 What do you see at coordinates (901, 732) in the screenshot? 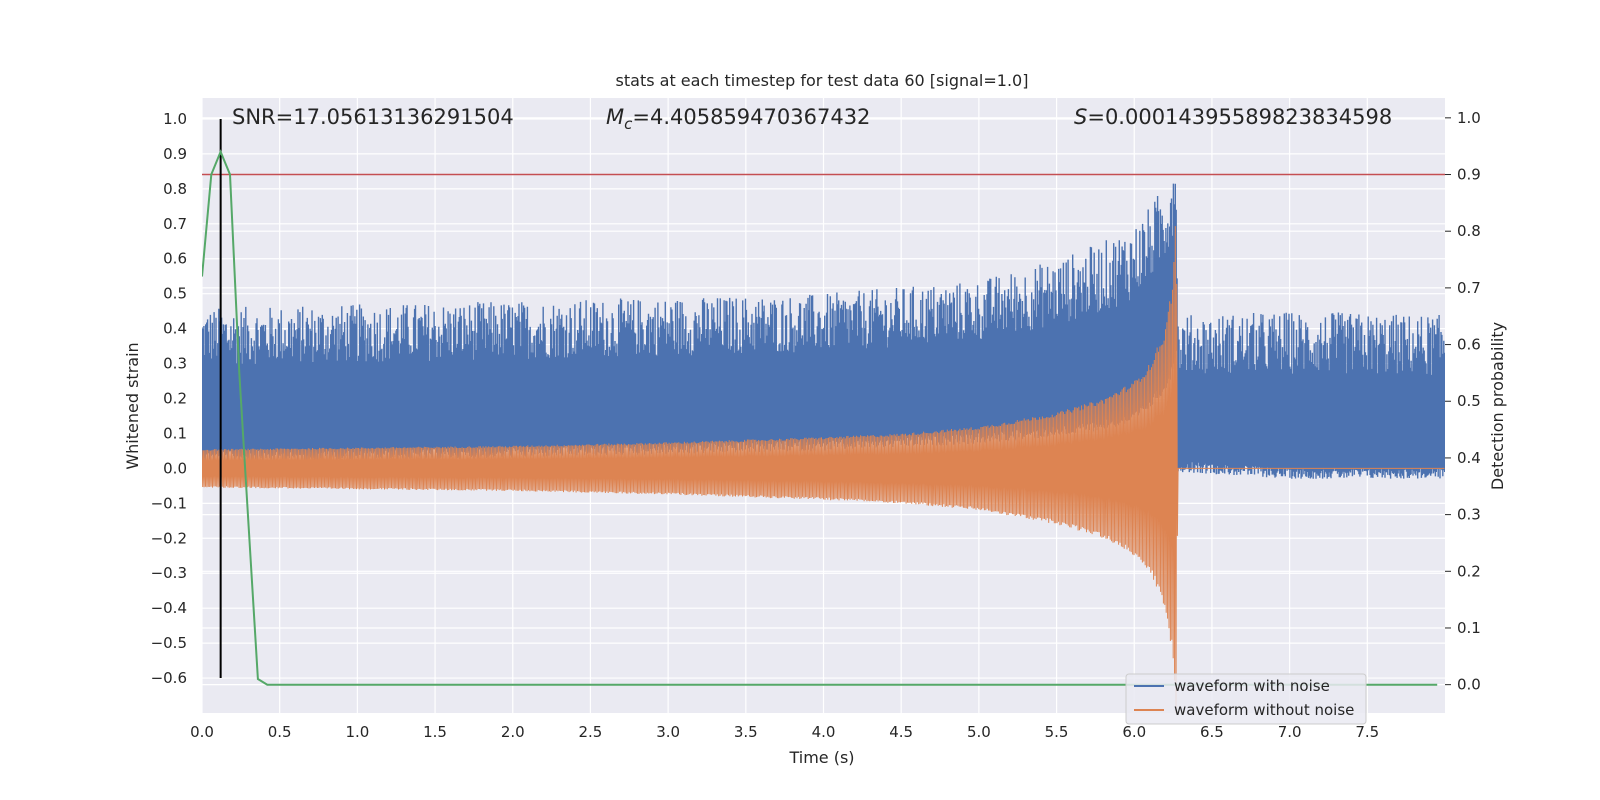
I see `x-tick-label: 4.5` at bounding box center [901, 732].